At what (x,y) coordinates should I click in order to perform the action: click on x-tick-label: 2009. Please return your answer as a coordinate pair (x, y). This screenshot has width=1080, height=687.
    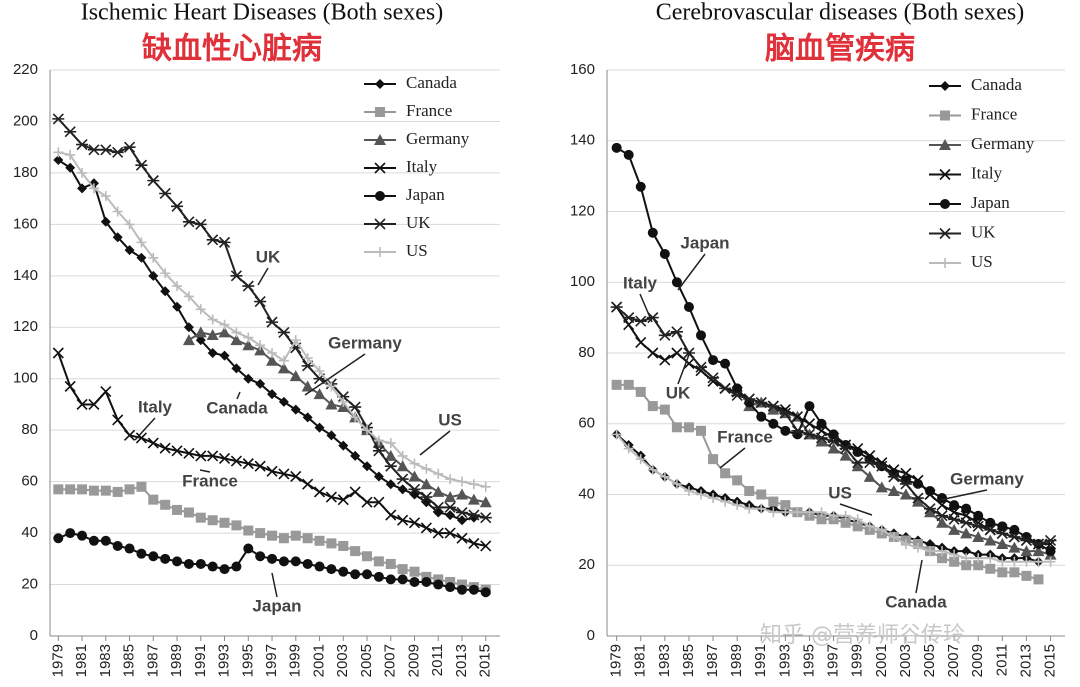
    Looking at the image, I should click on (413, 660).